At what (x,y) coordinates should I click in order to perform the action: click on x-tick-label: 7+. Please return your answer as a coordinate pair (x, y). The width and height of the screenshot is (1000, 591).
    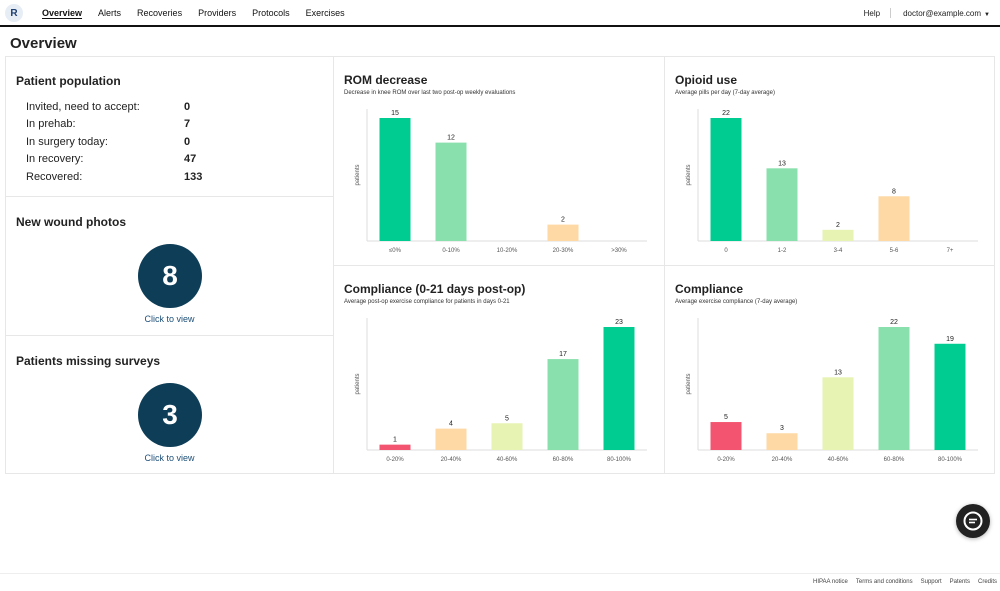
    Looking at the image, I should click on (950, 251).